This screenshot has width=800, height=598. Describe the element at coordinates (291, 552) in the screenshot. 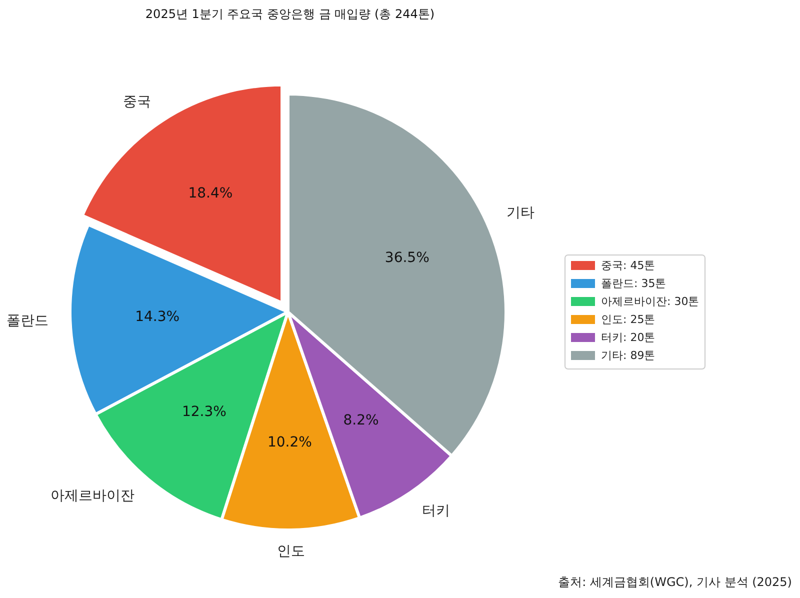

I see `slice-label: 인도` at that location.